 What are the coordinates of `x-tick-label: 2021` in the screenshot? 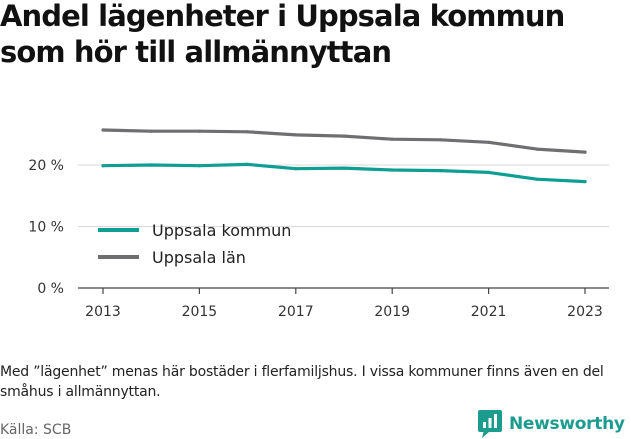 It's located at (489, 312).